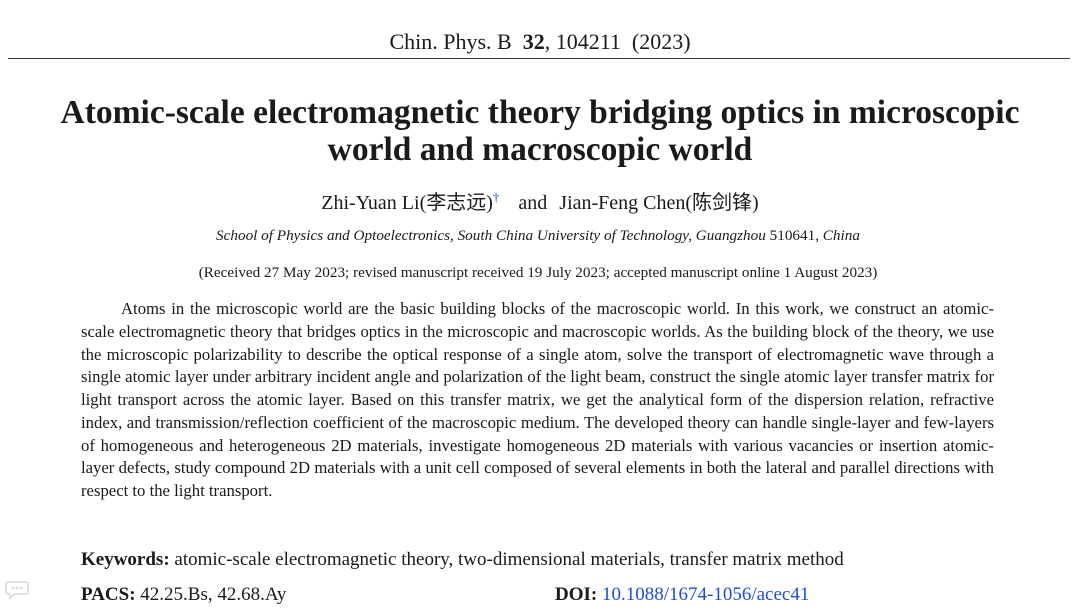 The image size is (1080, 614). What do you see at coordinates (540, 149) in the screenshot?
I see `title-line-2: world and macroscopic world` at bounding box center [540, 149].